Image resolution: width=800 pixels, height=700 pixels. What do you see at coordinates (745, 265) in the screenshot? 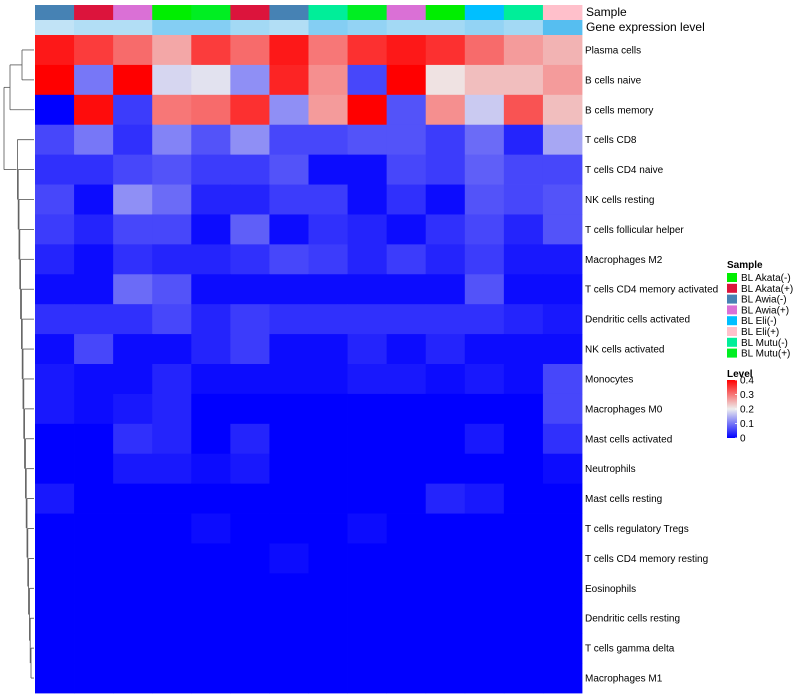
I see `legend-title: Sample` at bounding box center [745, 265].